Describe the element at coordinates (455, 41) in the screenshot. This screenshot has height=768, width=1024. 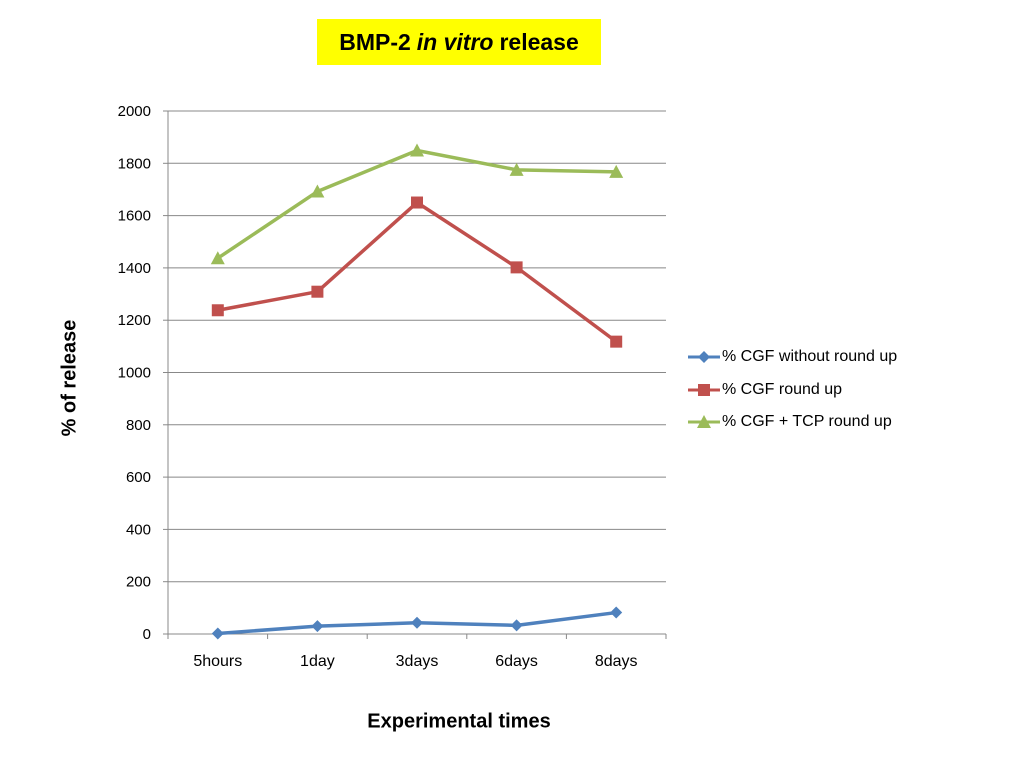
I see `chart-title-part-2: in vitro` at that location.